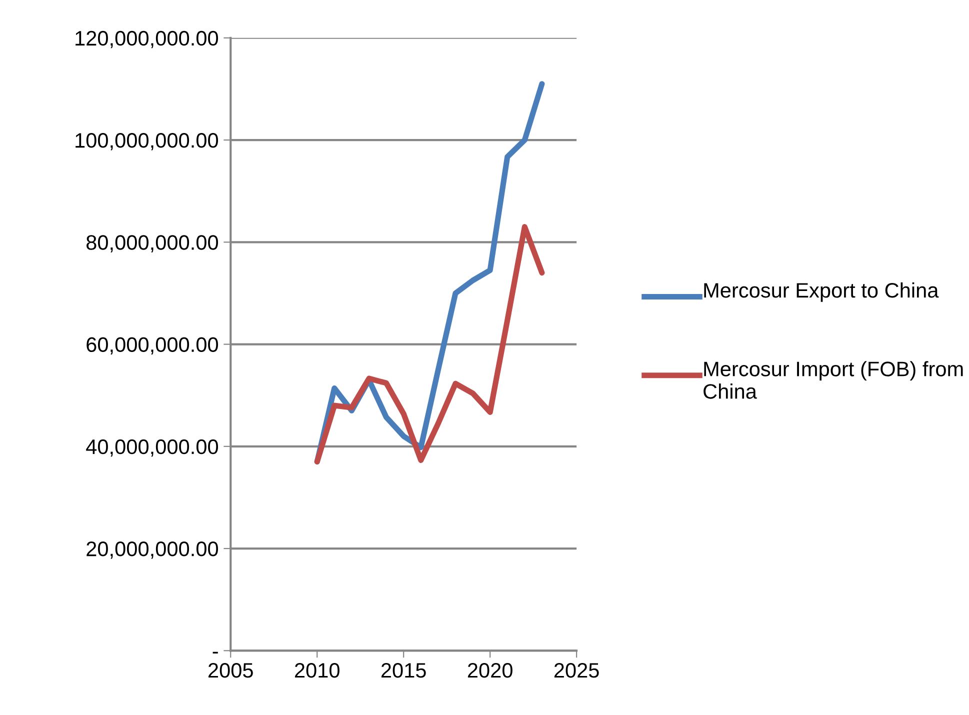  What do you see at coordinates (152, 448) in the screenshot?
I see `y-tick-label: 40,000,000.00` at bounding box center [152, 448].